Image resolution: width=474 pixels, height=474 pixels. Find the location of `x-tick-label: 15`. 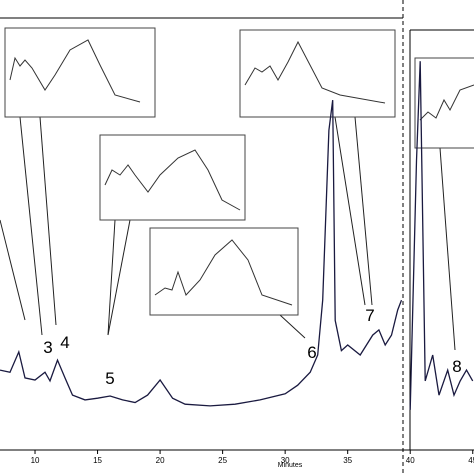

x-tick-label: 15 is located at coordinates (97, 460).